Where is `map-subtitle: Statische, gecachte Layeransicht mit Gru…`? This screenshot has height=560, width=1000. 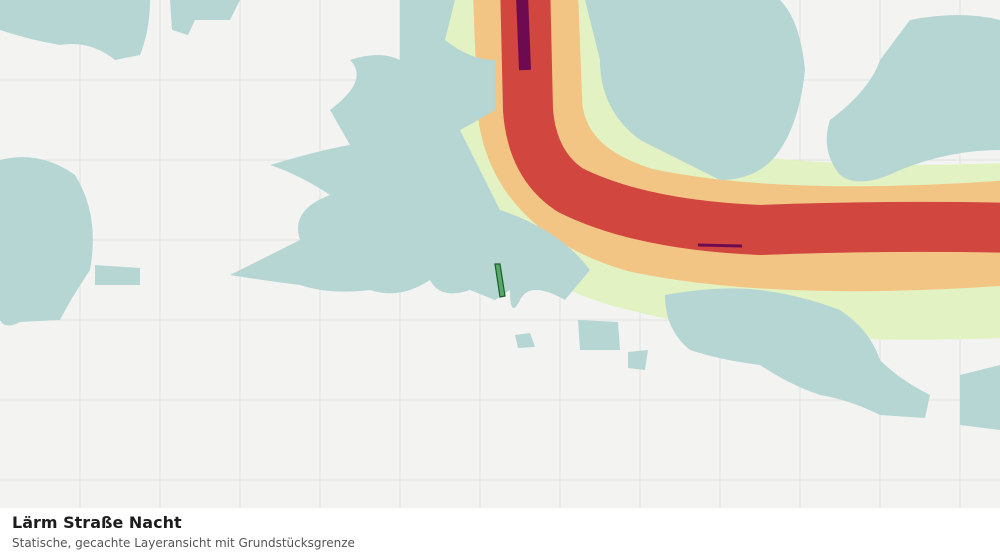 map-subtitle: Statische, gecachte Layeransicht mit Gru… is located at coordinates (183, 543).